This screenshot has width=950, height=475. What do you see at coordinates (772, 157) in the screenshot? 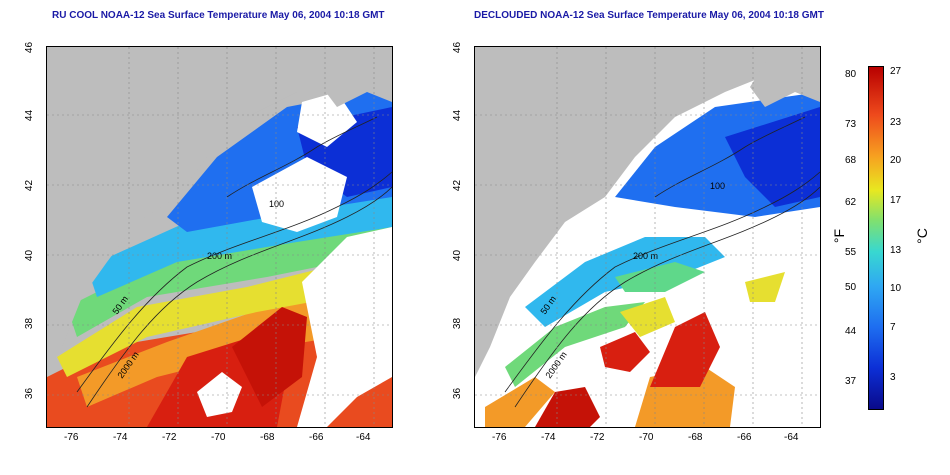
I see `deep-blue-band` at bounding box center [772, 157].